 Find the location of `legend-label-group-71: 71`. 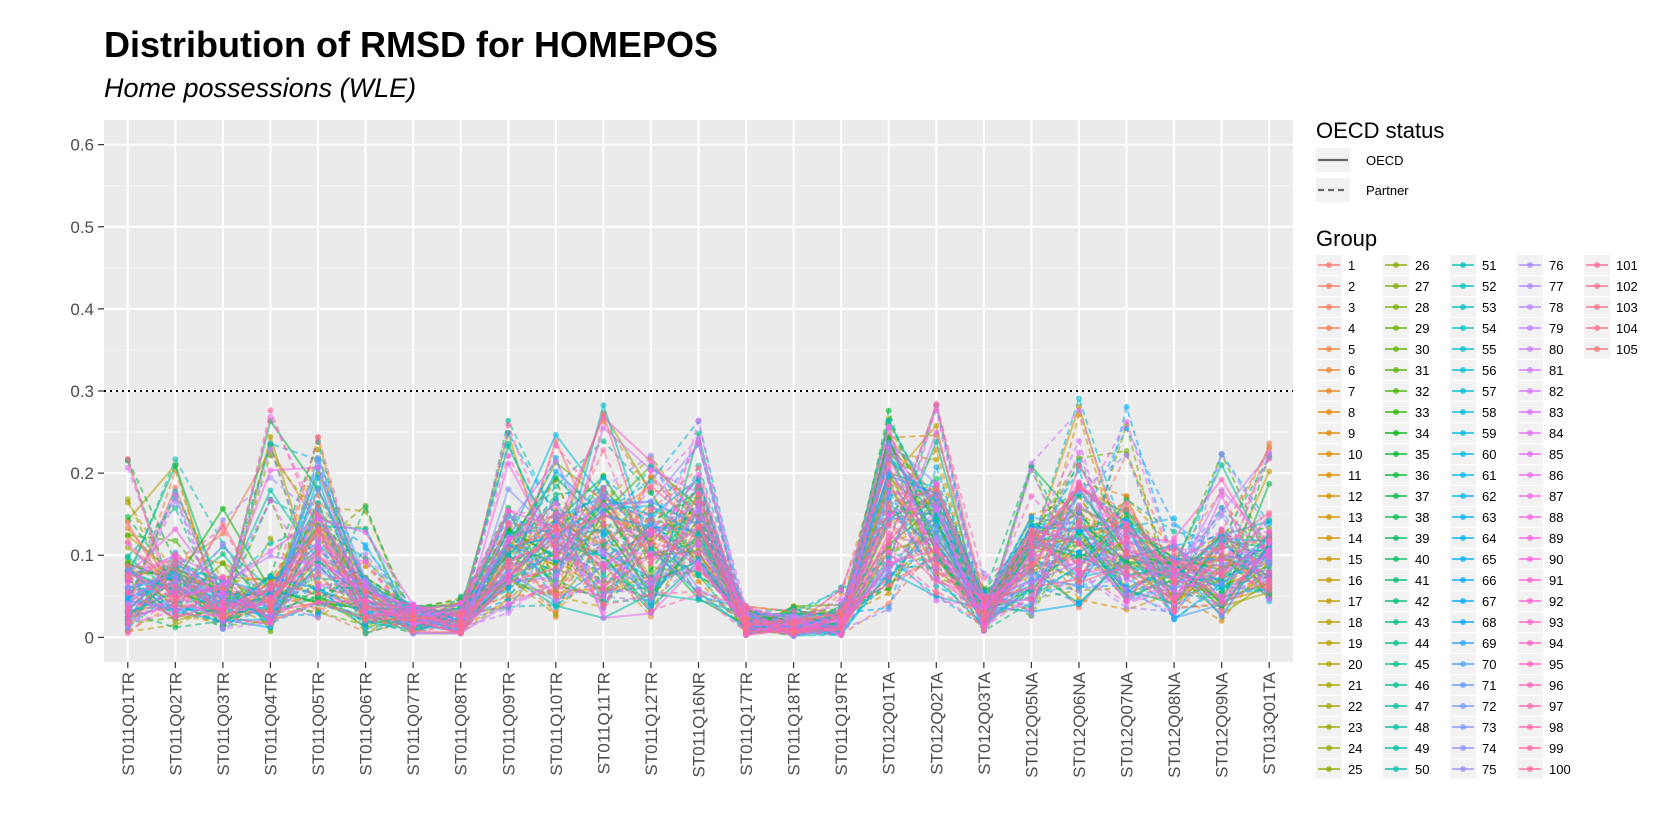

legend-label-group-71: 71 is located at coordinates (1489, 685).